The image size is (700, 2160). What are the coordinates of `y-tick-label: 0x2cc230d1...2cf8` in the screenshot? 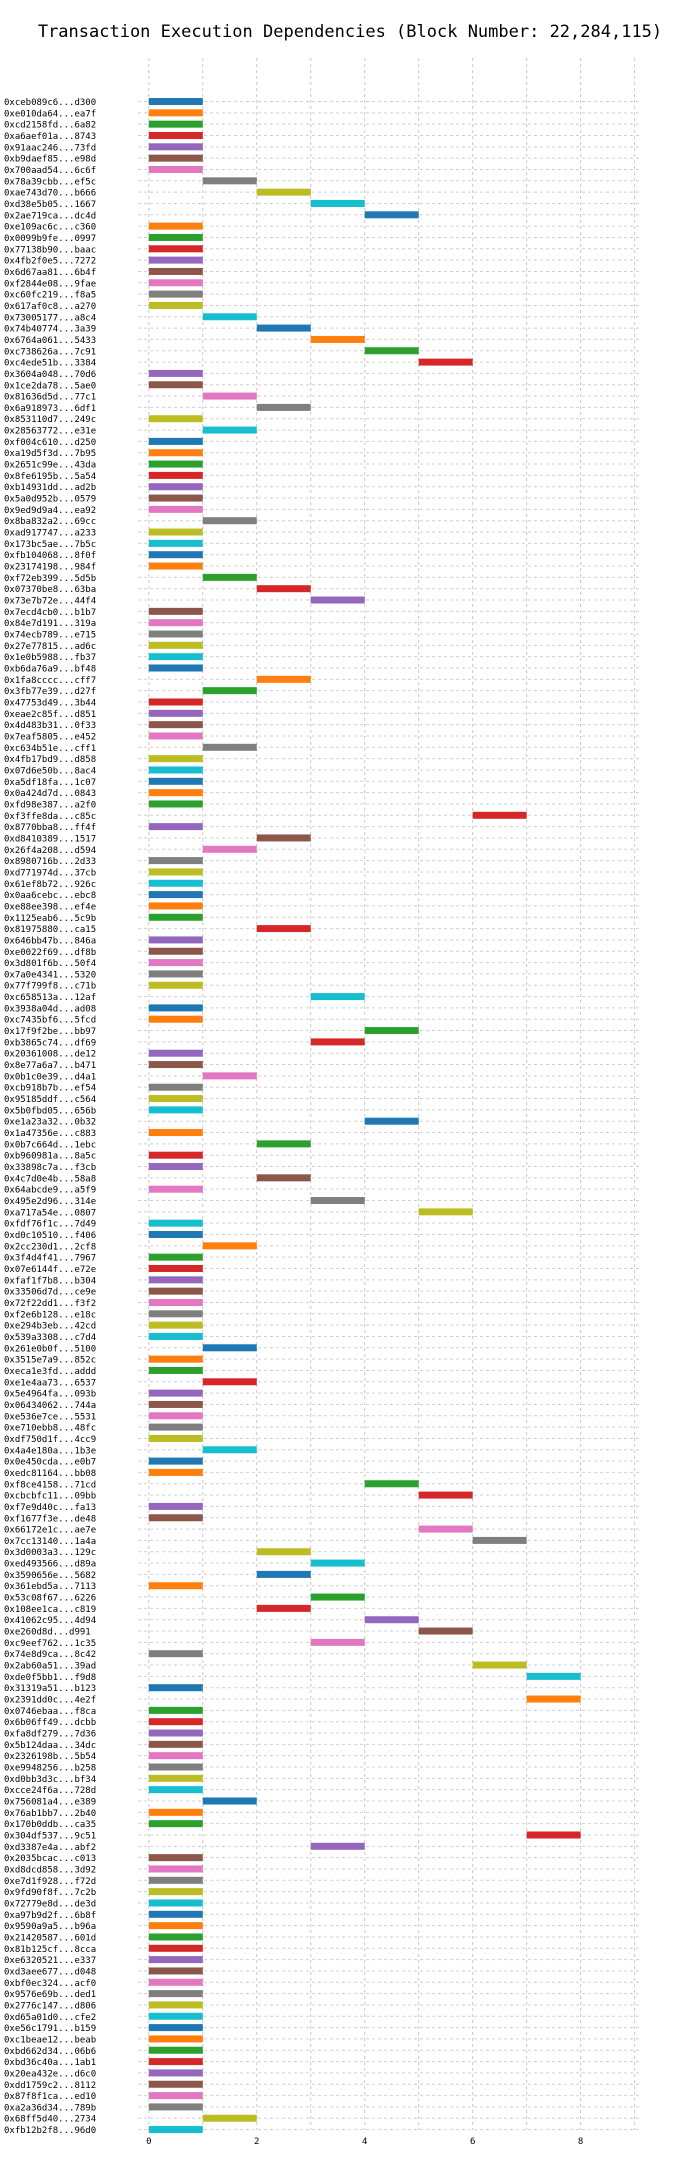 It's located at (50, 1247).